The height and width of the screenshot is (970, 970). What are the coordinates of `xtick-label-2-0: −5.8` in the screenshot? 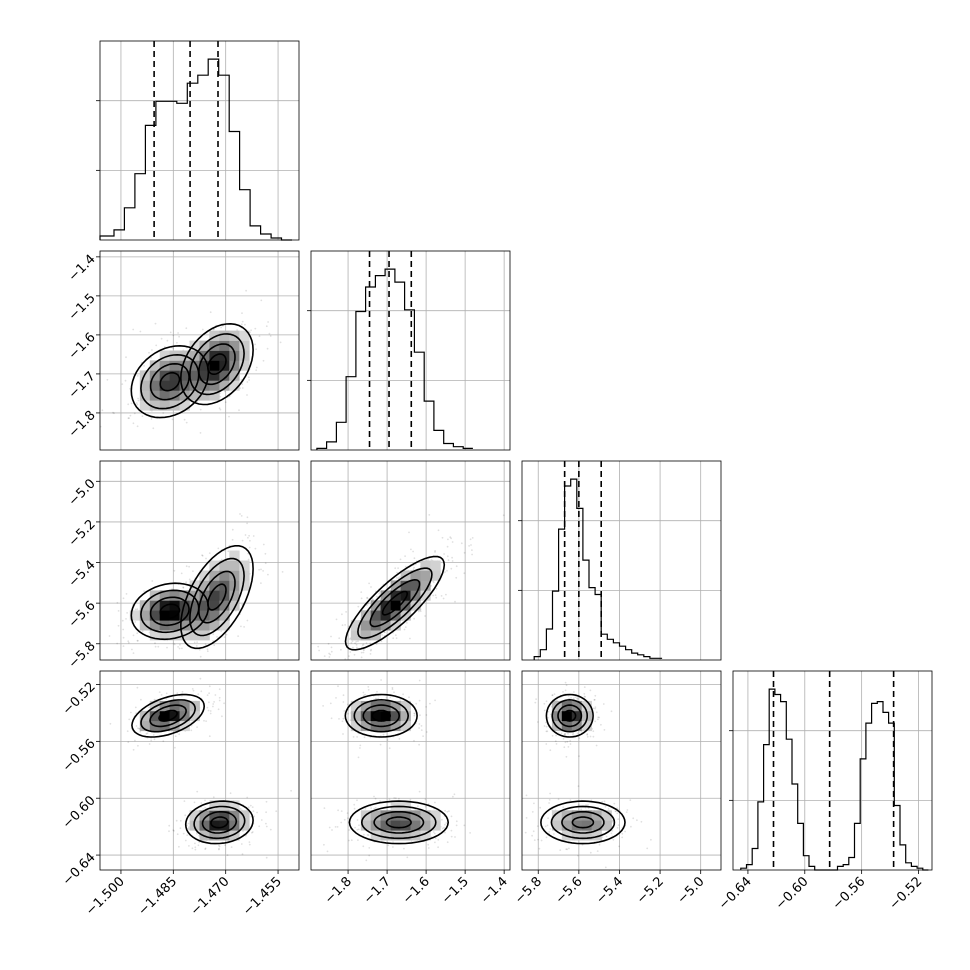 It's located at (528, 890).